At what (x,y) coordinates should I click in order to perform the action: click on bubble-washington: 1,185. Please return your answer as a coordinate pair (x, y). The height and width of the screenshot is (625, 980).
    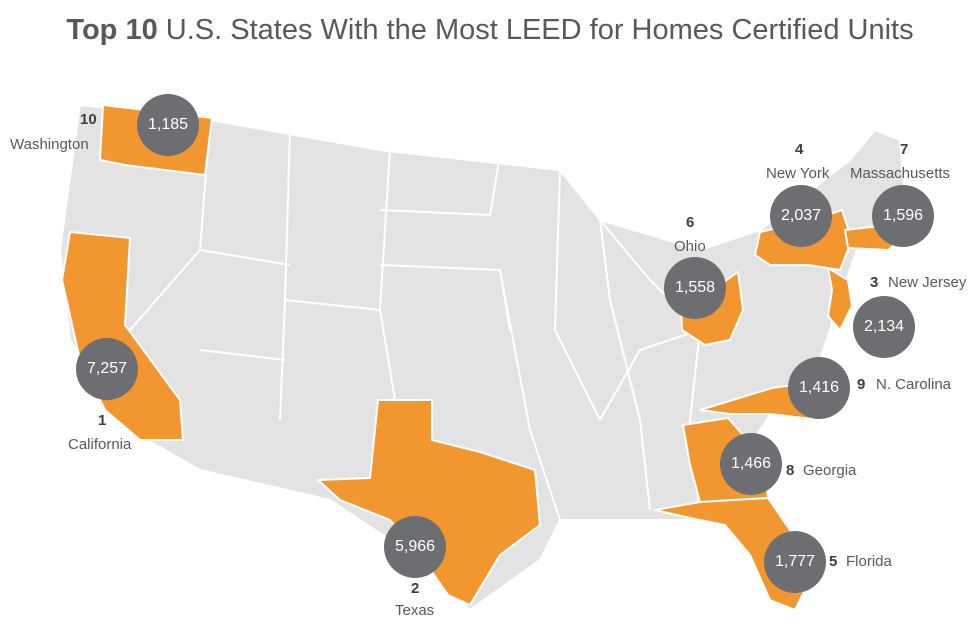
    Looking at the image, I should click on (168, 125).